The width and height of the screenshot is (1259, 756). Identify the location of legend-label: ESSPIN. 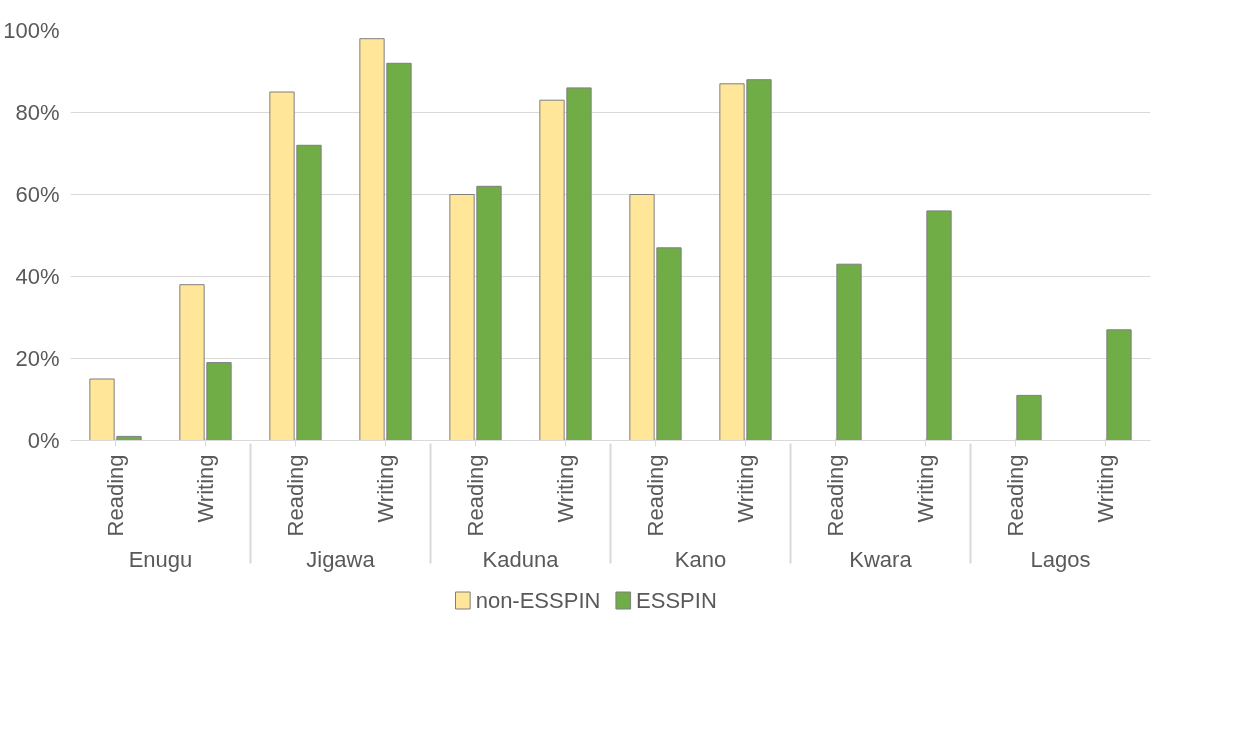
(676, 600).